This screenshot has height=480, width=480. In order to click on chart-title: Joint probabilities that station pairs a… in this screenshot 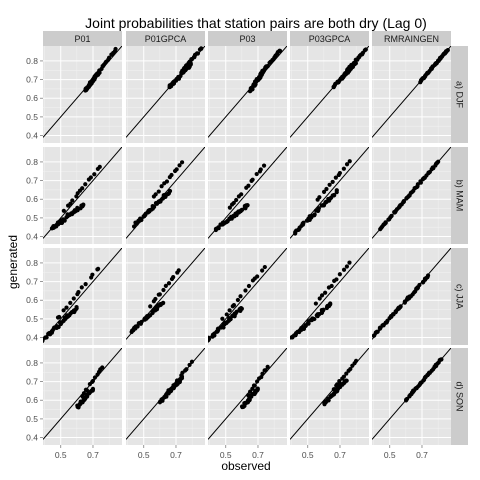, I will do `click(256, 23)`.